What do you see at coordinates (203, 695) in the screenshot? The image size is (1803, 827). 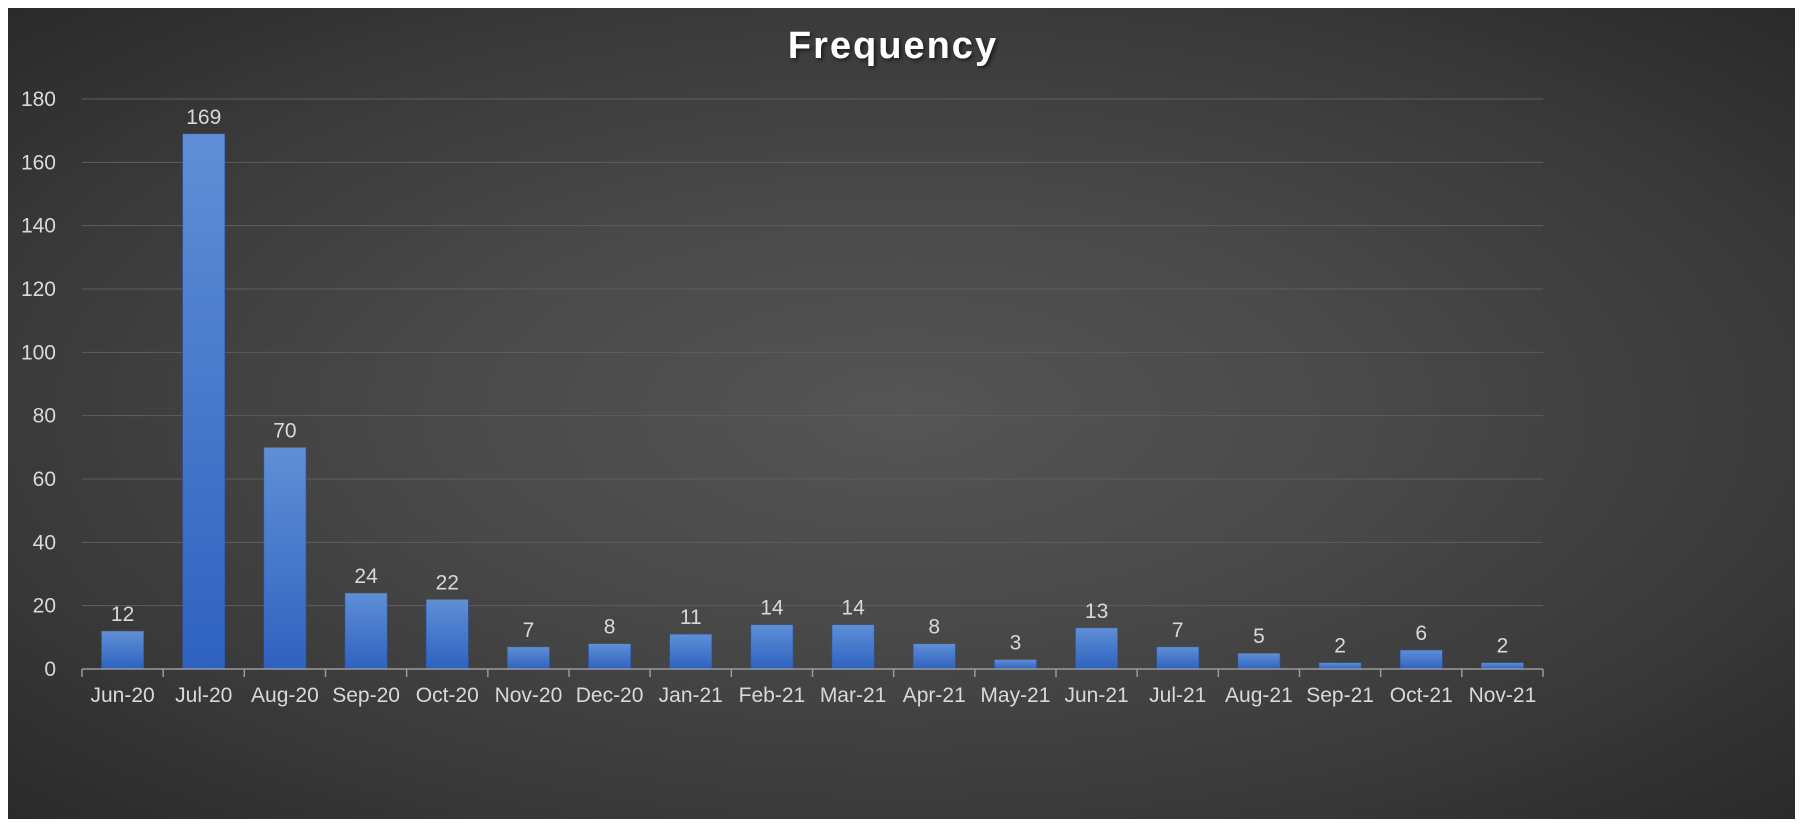 I see `x-tick-label: Jul-20` at bounding box center [203, 695].